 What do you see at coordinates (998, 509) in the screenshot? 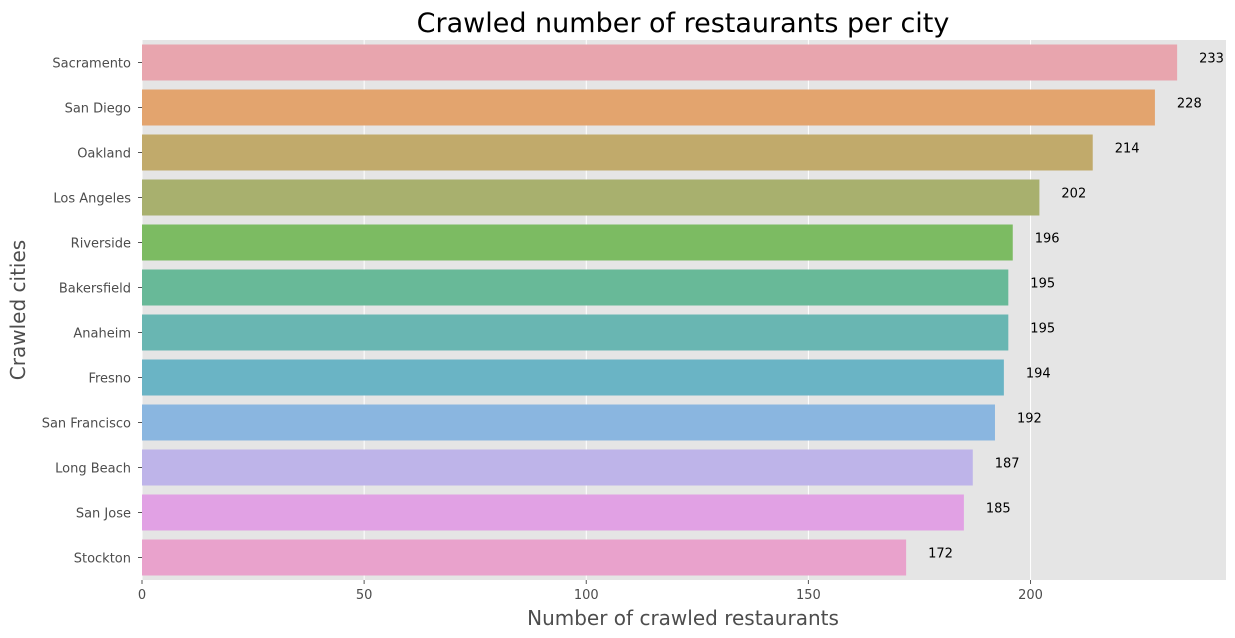
I see `value-label: 185` at bounding box center [998, 509].